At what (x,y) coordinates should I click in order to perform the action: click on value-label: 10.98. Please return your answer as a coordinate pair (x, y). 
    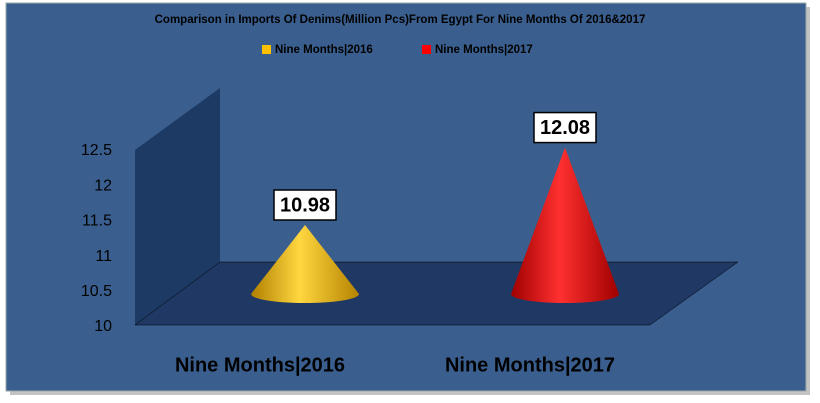
    Looking at the image, I should click on (305, 205).